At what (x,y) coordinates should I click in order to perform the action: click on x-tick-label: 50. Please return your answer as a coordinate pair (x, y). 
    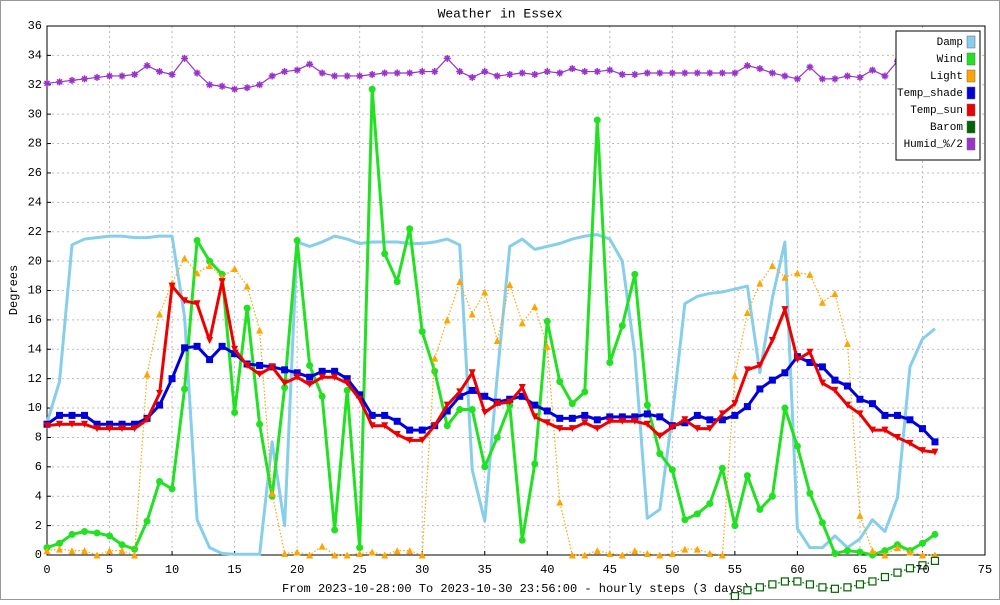
    Looking at the image, I should click on (672, 570).